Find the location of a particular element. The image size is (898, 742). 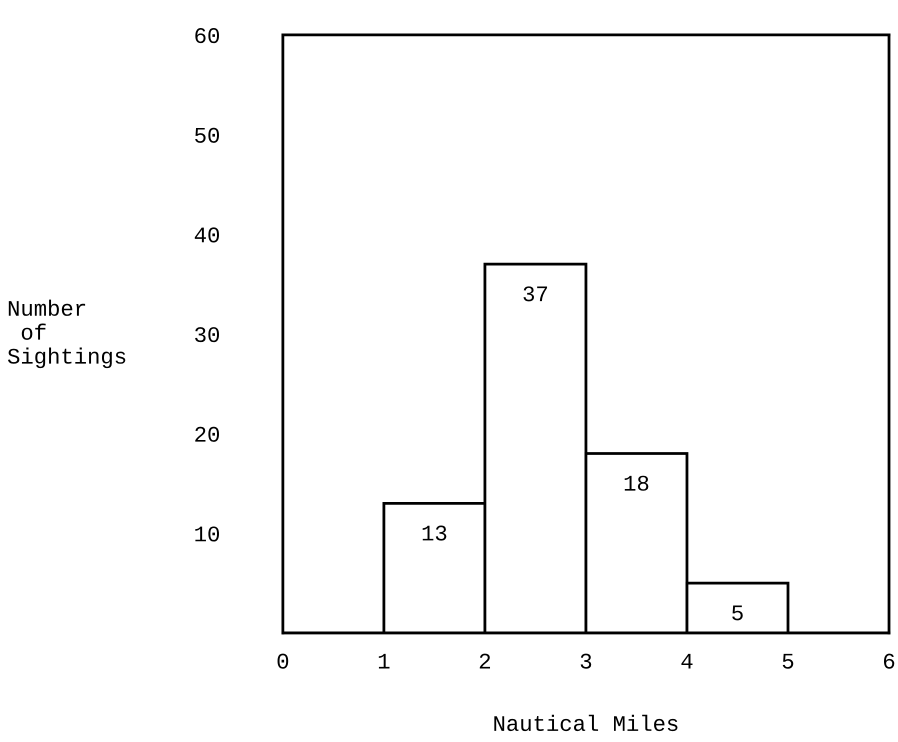

data-label: 37 is located at coordinates (535, 294).